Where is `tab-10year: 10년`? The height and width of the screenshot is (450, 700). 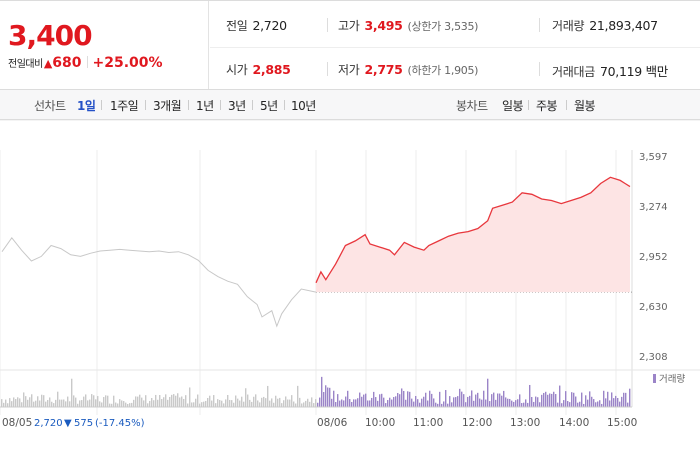 tab-10year: 10년 is located at coordinates (303, 106).